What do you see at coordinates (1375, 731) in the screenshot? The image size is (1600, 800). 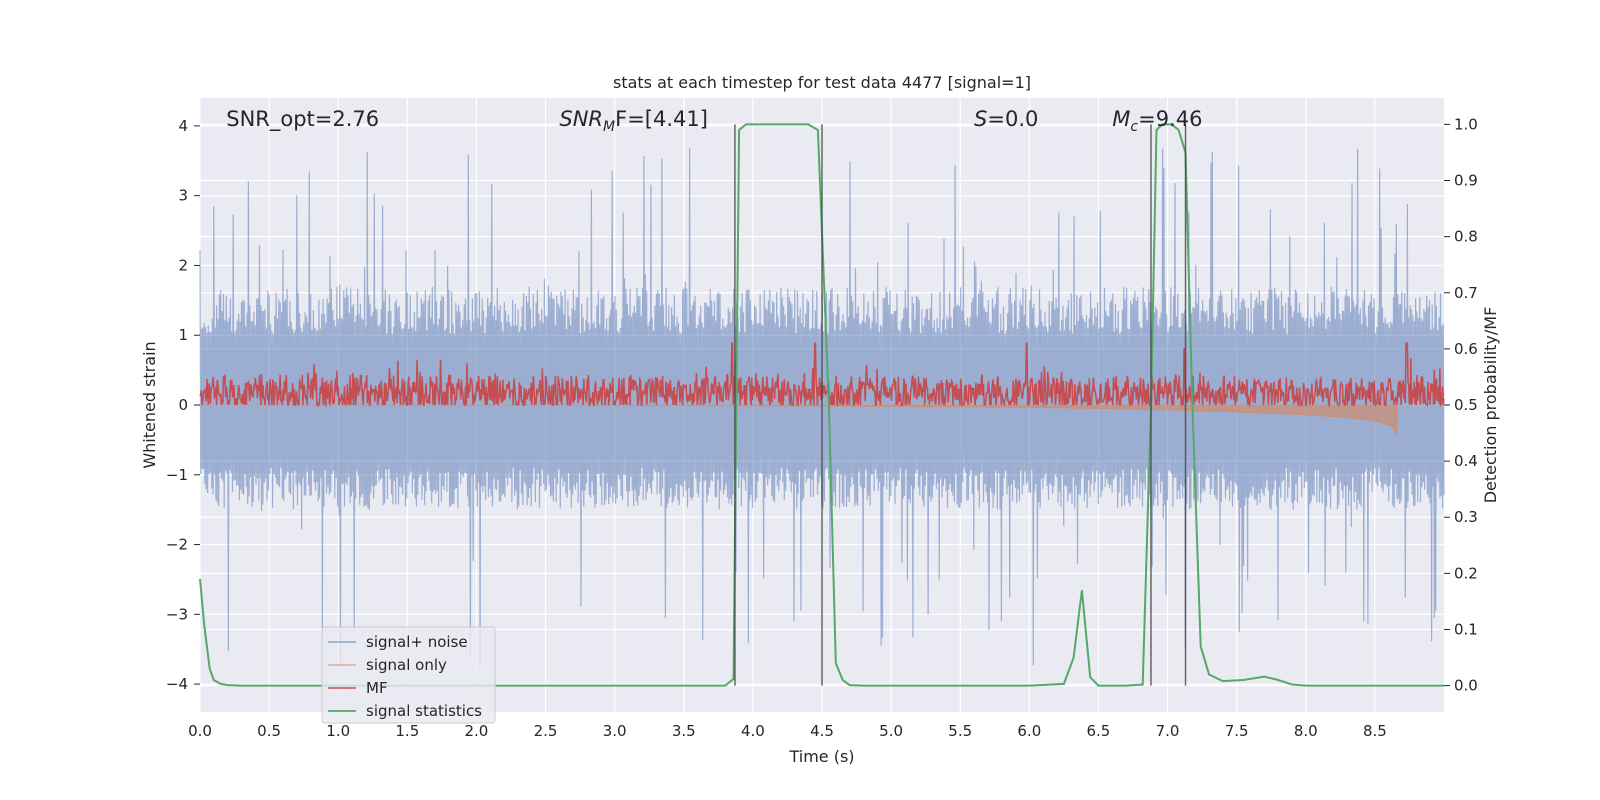 I see `x-tick-label: 8.5` at bounding box center [1375, 731].